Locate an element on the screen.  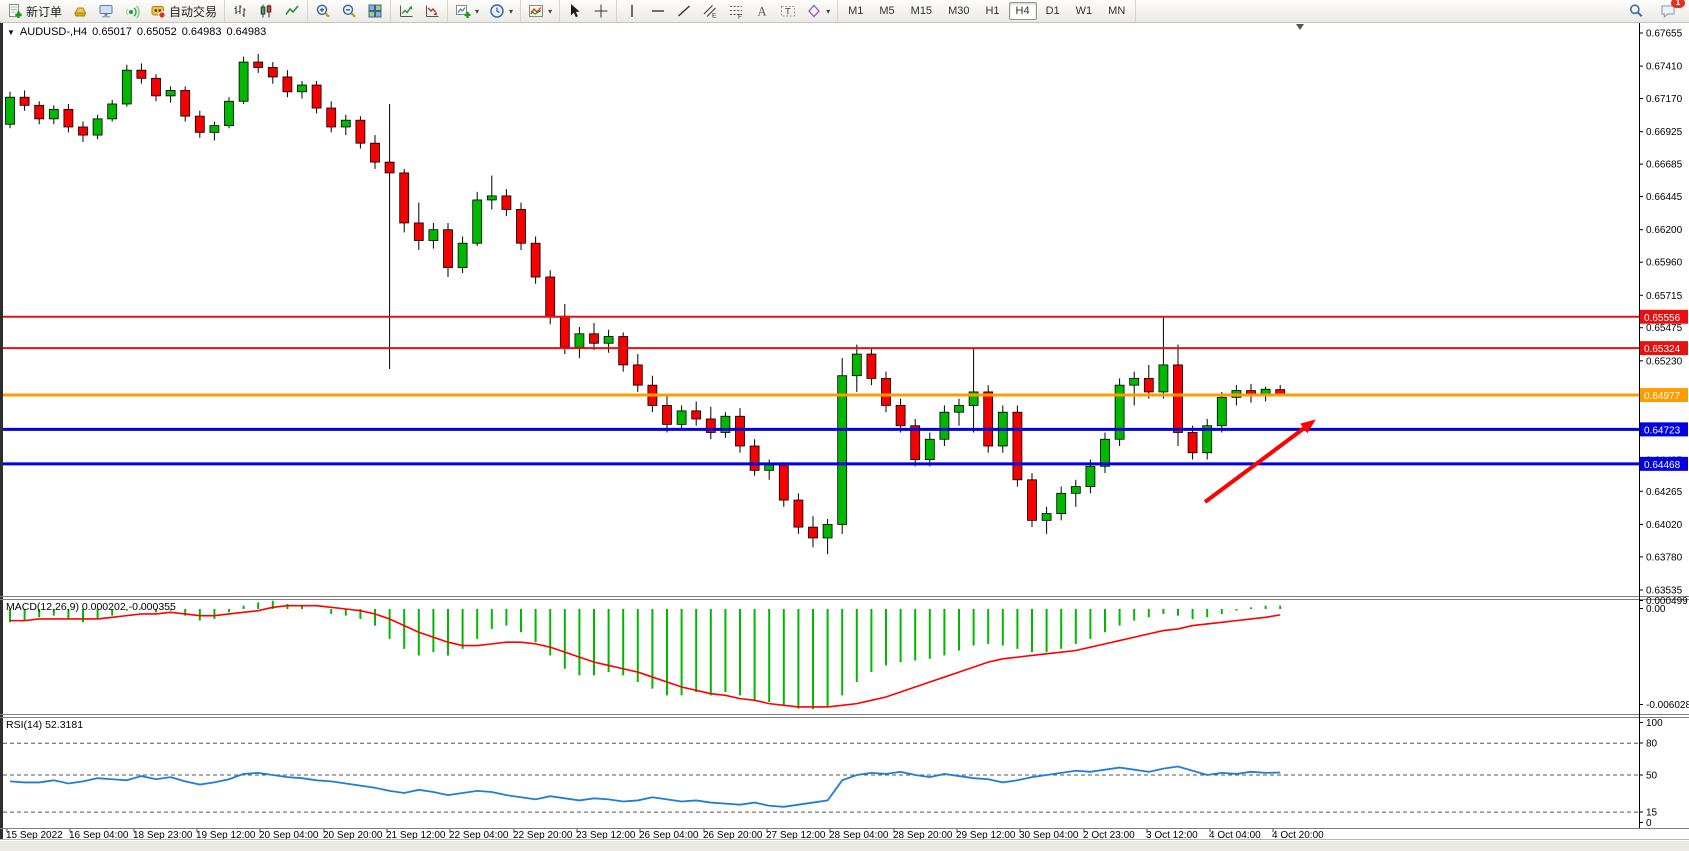
timeframe-button-M5: M5 is located at coordinates (887, 11).